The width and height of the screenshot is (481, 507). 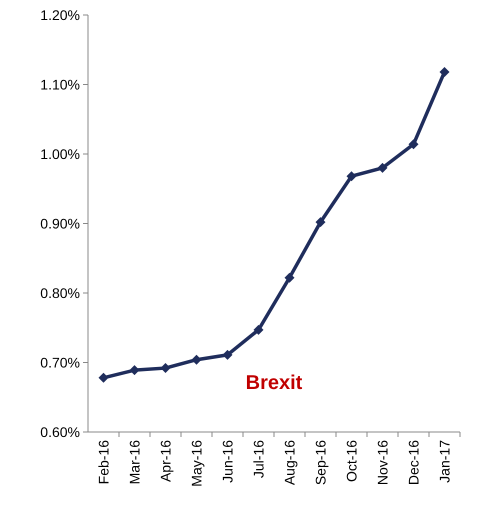 I want to click on y-tick-label: 0.70%, so click(x=60, y=362).